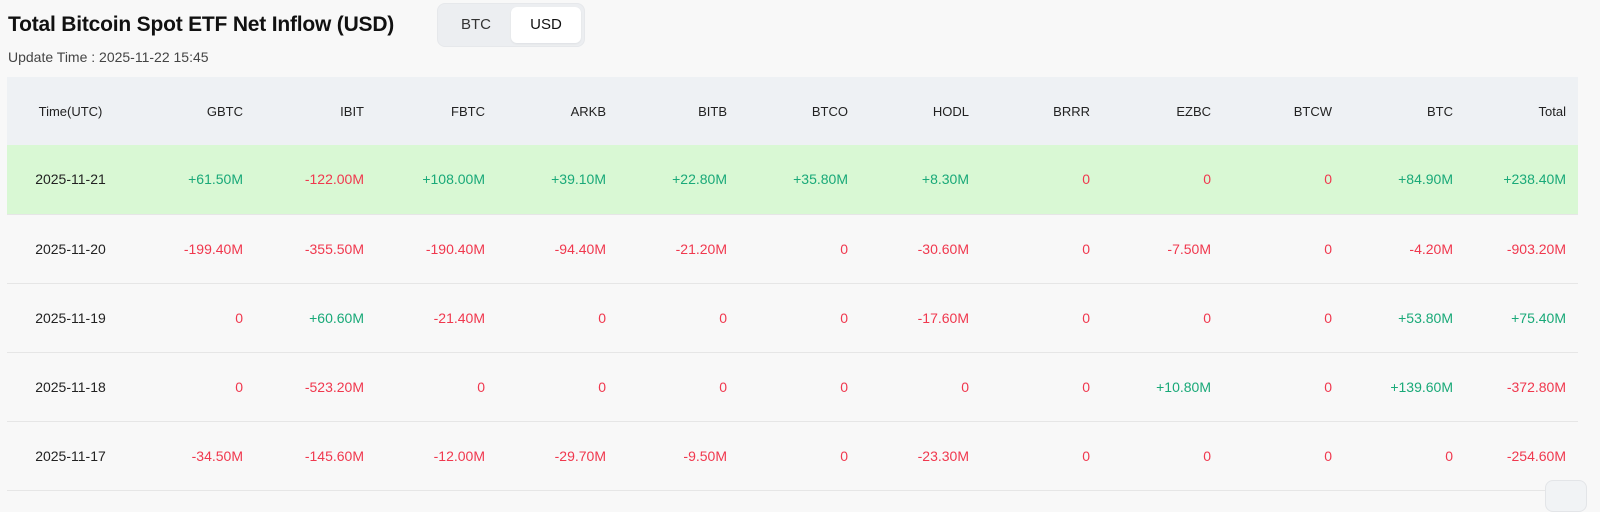 The width and height of the screenshot is (1600, 512). What do you see at coordinates (459, 317) in the screenshot?
I see `flow-value-cell: -21.40M` at bounding box center [459, 317].